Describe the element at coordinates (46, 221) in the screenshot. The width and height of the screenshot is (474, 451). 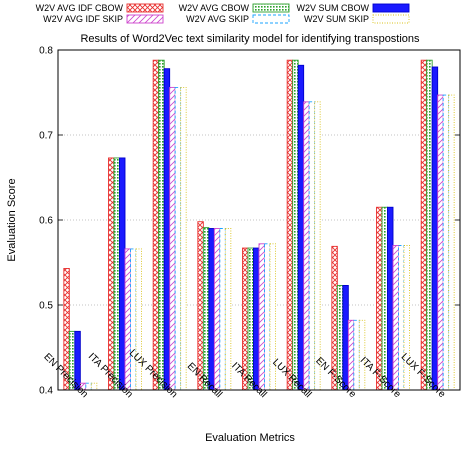
I see `y-tick-label: 0.6` at that location.